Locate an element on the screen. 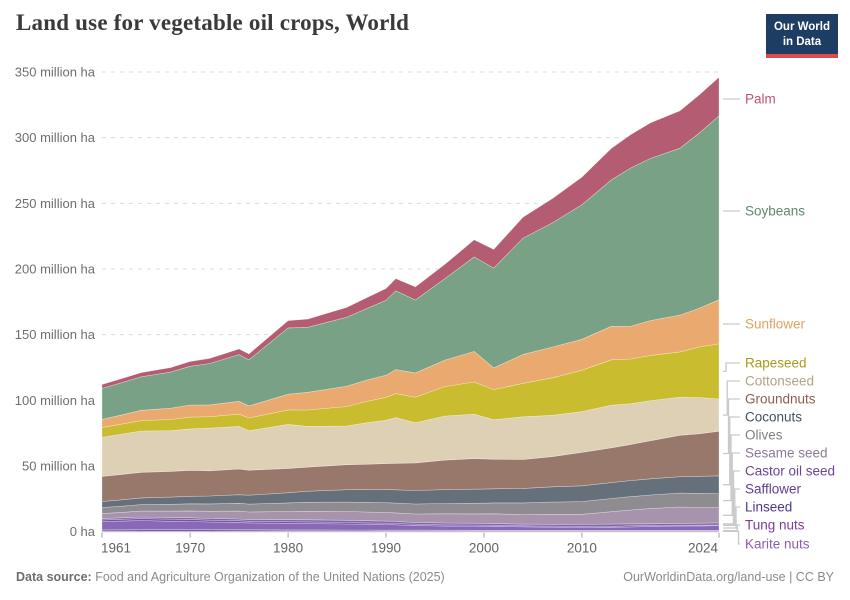  legend-label-linseed: Linseed is located at coordinates (768, 507).